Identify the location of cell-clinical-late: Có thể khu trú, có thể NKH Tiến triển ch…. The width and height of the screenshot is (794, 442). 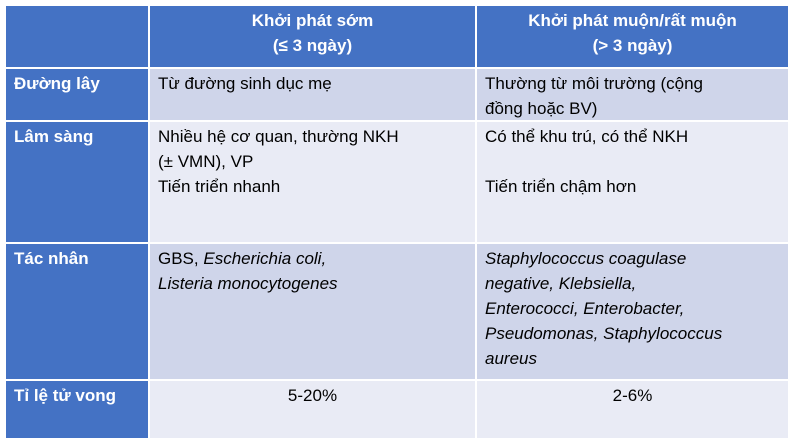
(632, 183).